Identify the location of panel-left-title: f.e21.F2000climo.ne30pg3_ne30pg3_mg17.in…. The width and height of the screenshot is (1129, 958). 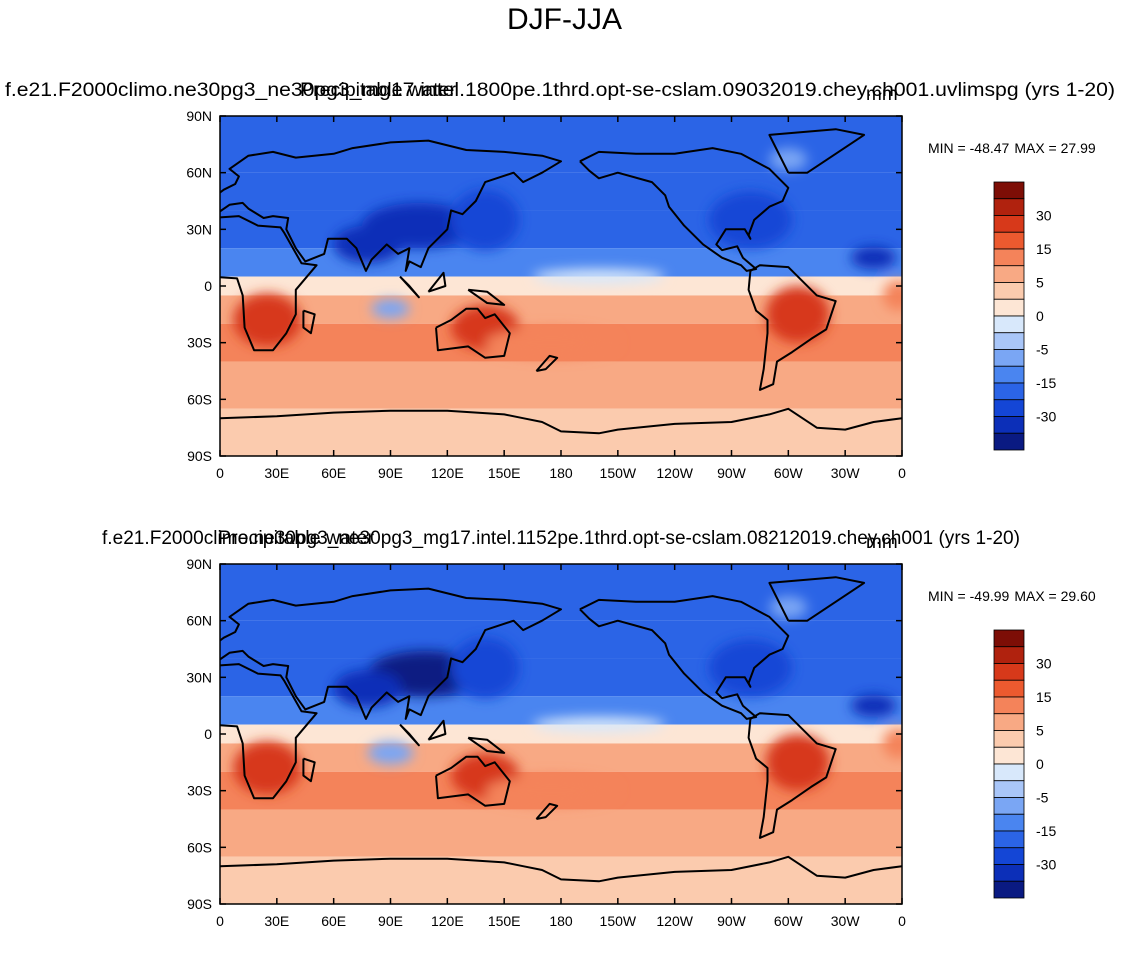
(560, 90).